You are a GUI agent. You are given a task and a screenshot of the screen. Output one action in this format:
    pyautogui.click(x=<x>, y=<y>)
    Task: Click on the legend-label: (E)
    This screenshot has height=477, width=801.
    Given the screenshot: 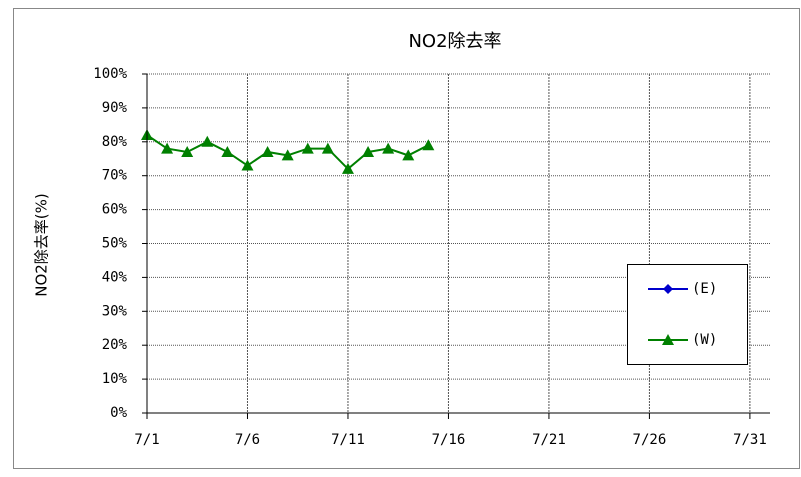 What is the action you would take?
    pyautogui.click(x=704, y=289)
    